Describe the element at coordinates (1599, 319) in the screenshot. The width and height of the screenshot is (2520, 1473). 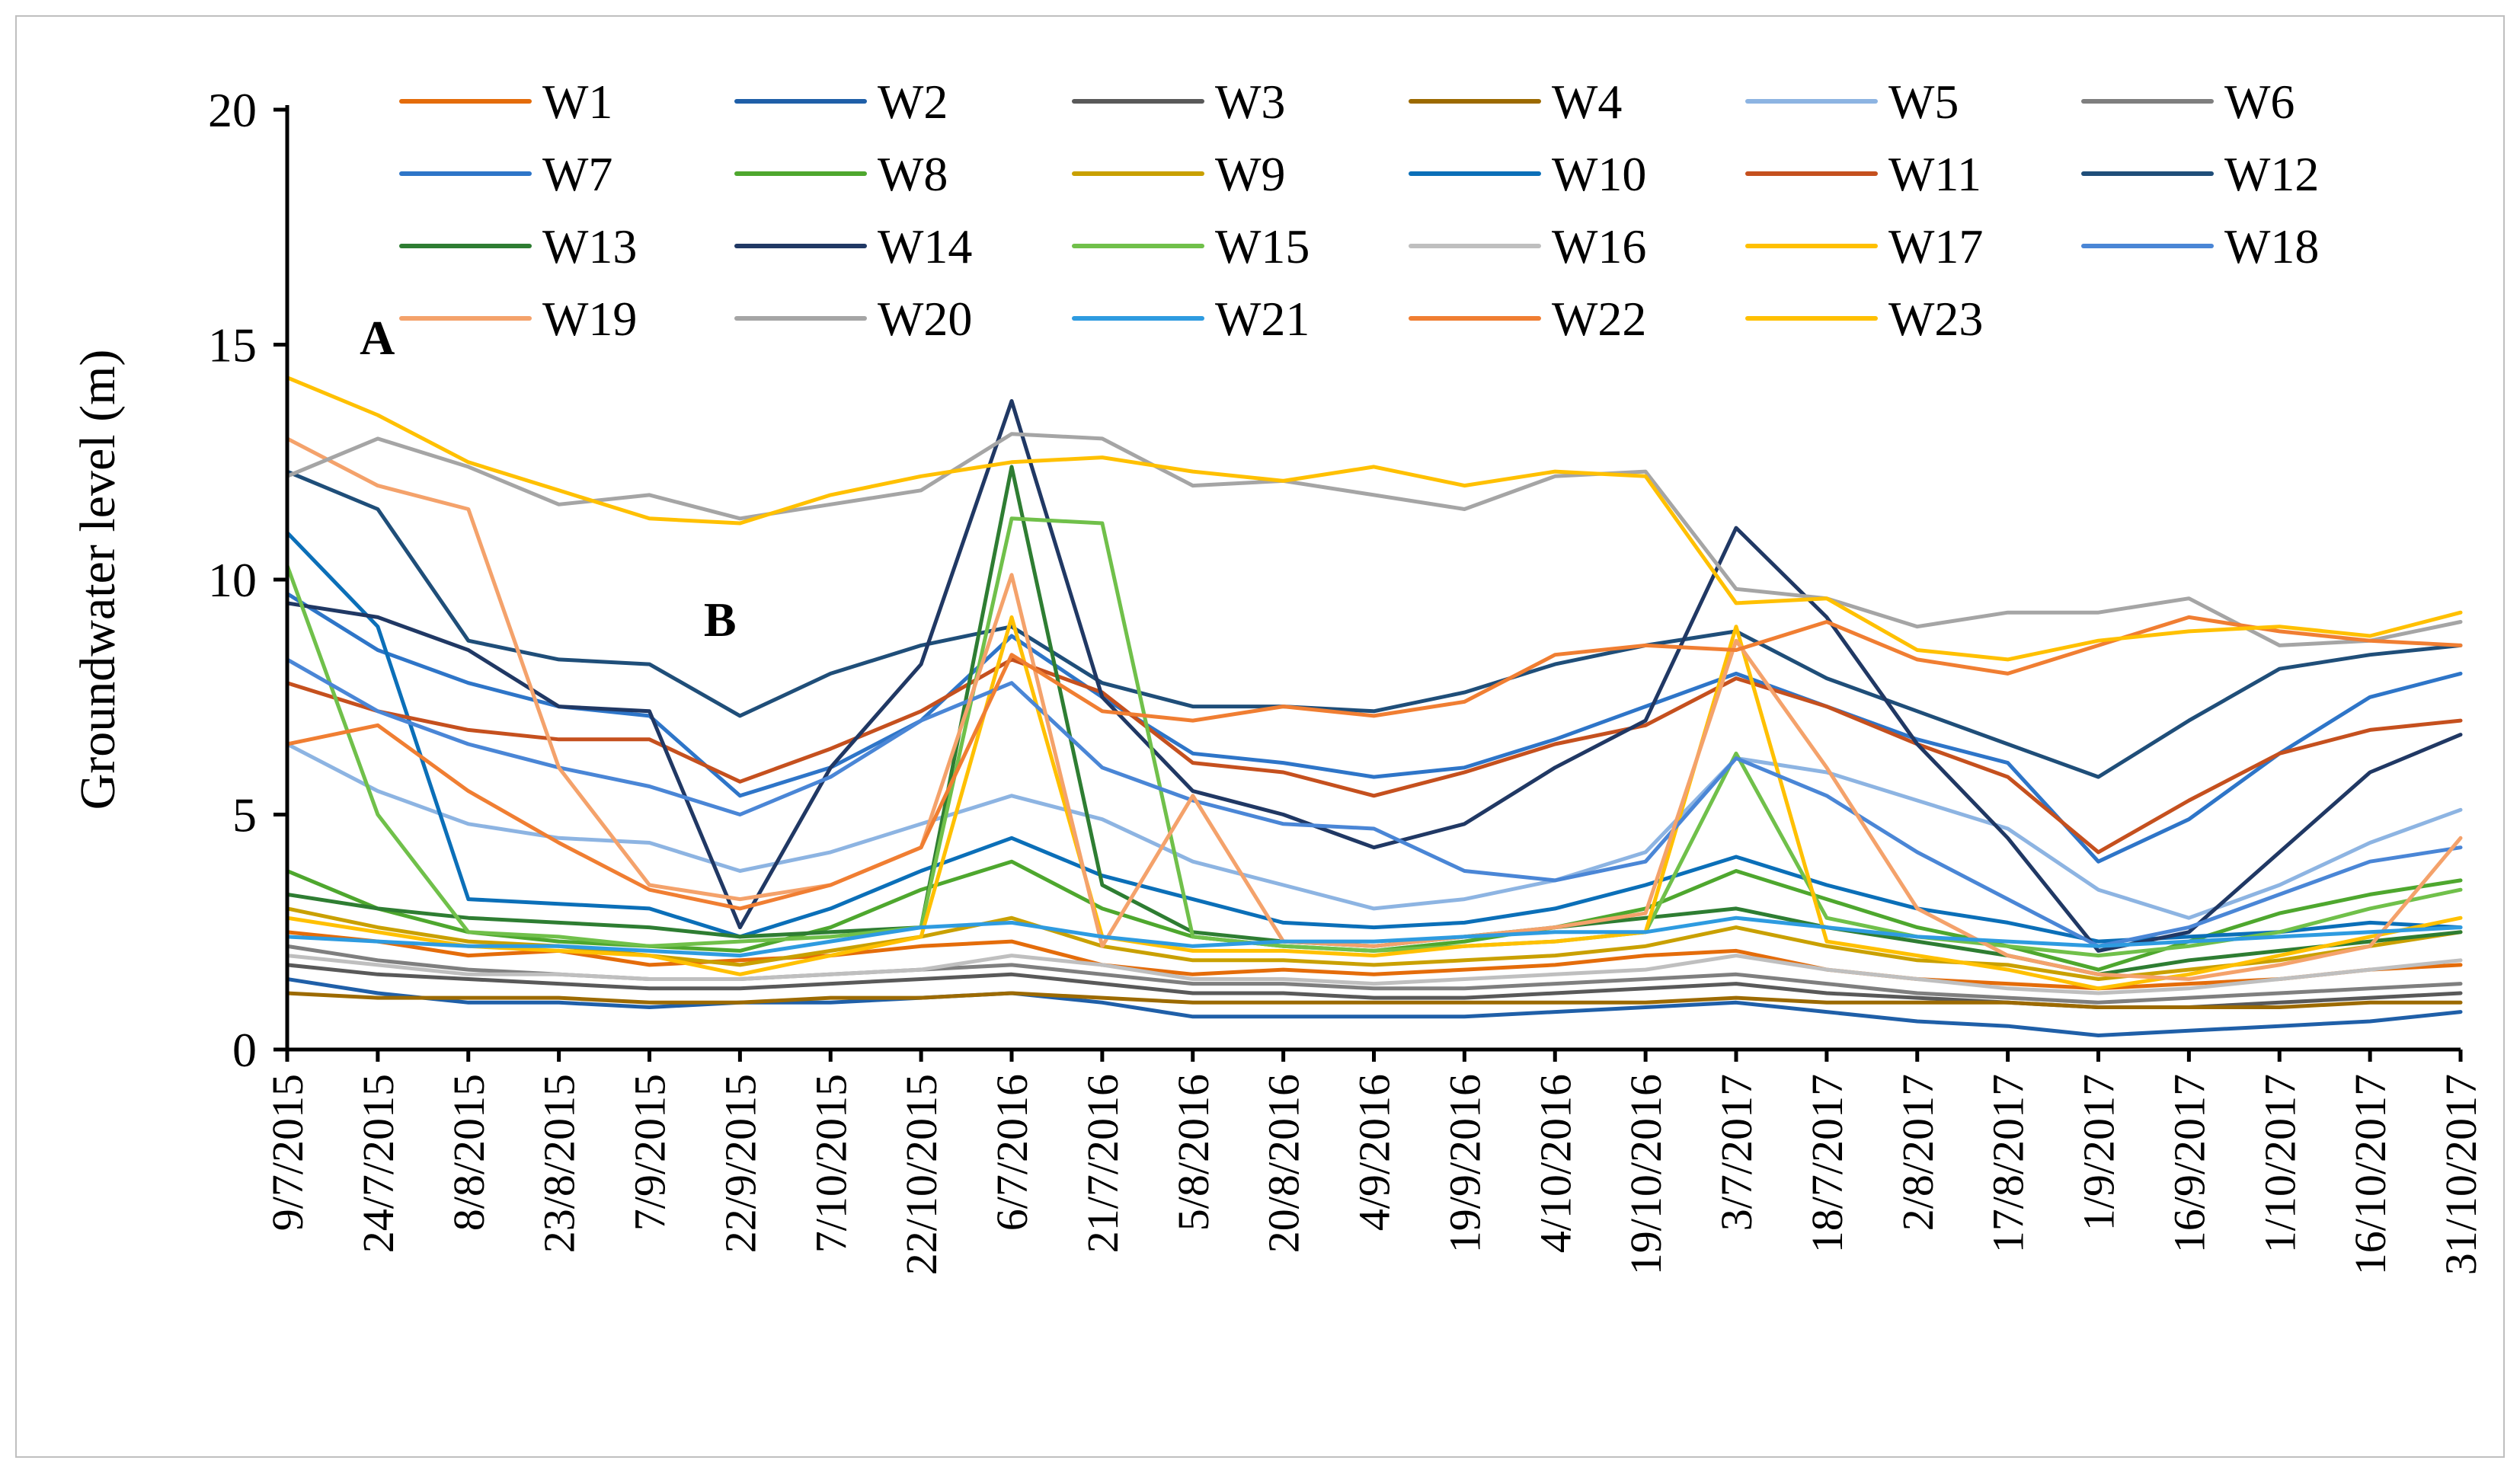
I see `legend-label: W22` at that location.